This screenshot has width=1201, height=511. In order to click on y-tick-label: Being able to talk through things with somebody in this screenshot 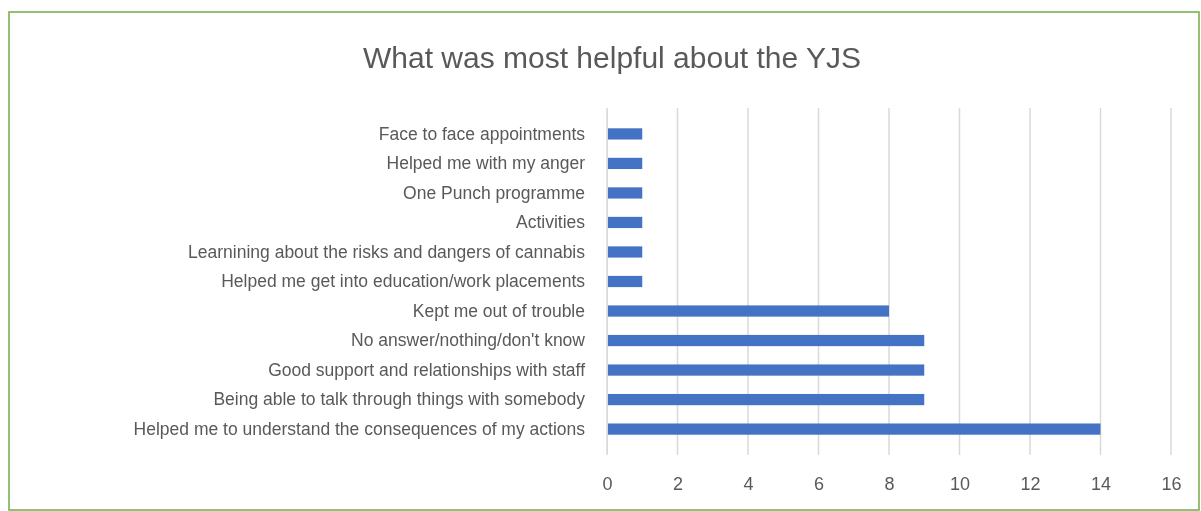, I will do `click(399, 399)`.